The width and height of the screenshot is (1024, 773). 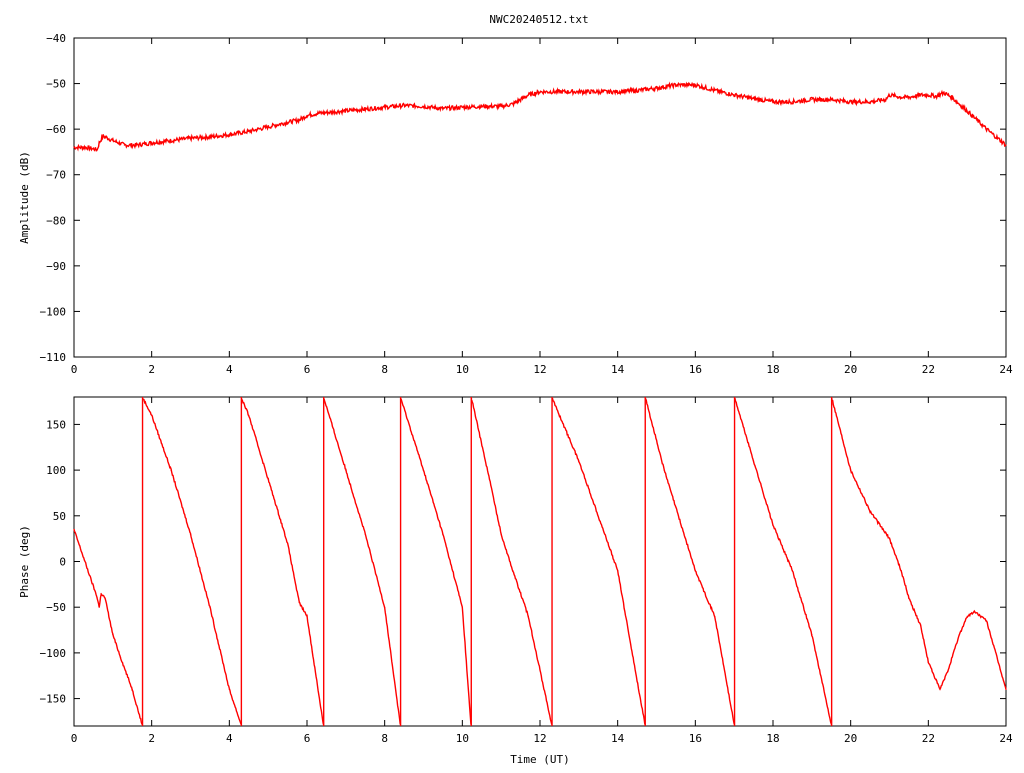 I want to click on x-axis-label: Time (UT), so click(x=540, y=759).